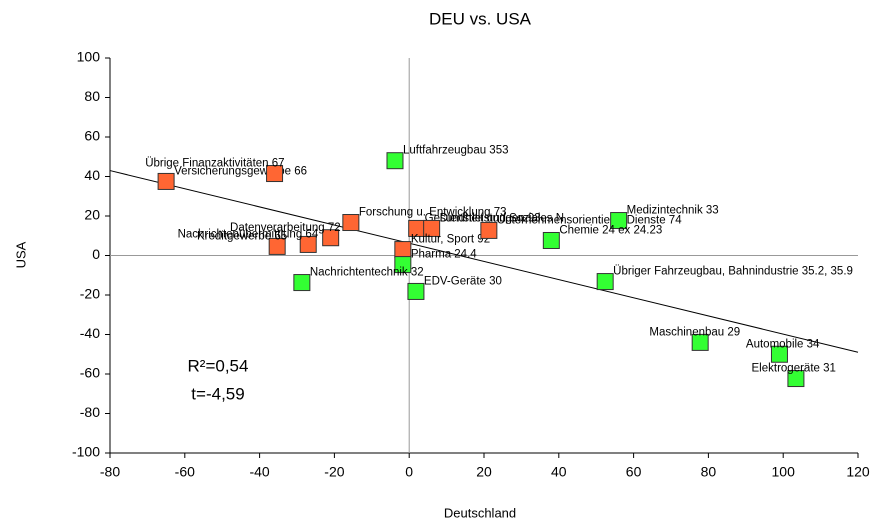  Describe the element at coordinates (367, 273) in the screenshot. I see `point-label: Nachrichtentechnik 32` at that location.